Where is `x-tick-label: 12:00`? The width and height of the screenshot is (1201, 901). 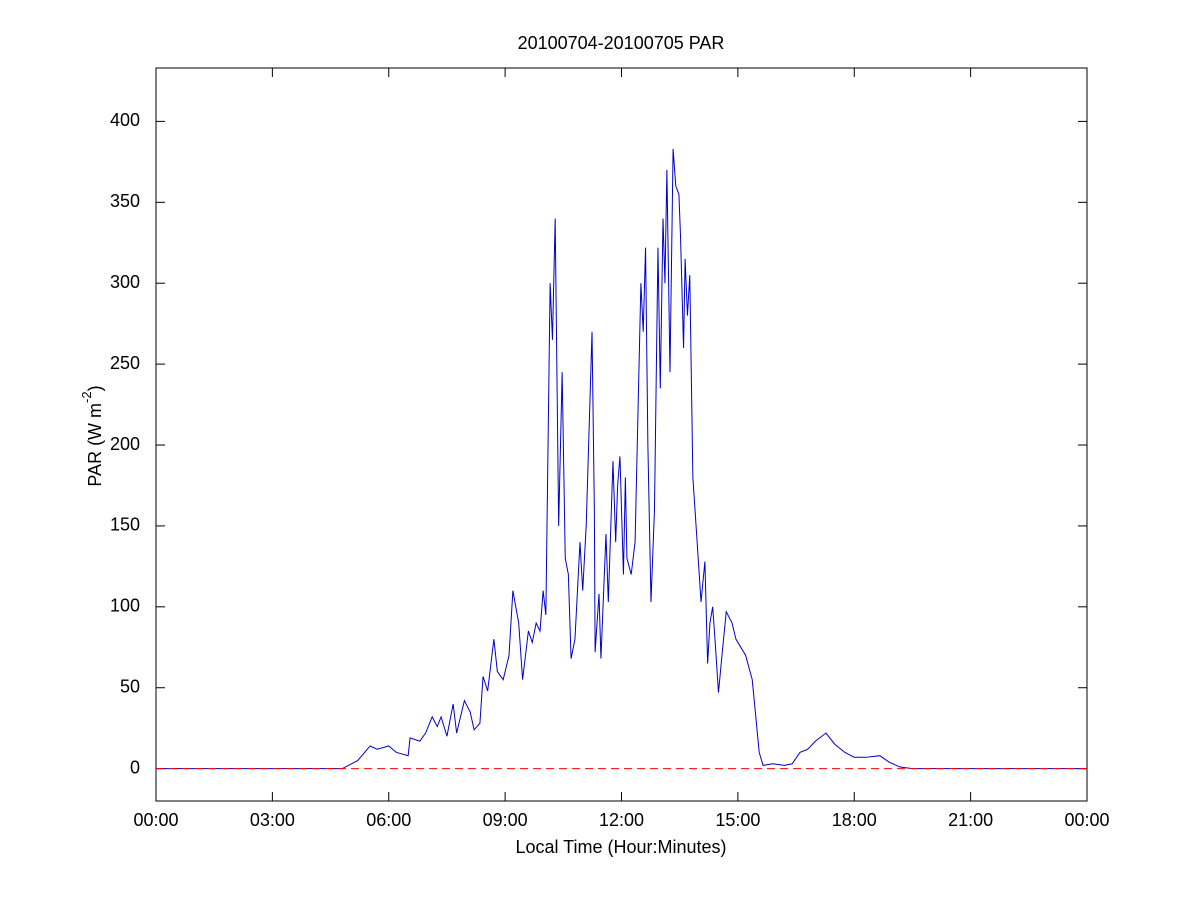
x-tick-label: 12:00 is located at coordinates (621, 820).